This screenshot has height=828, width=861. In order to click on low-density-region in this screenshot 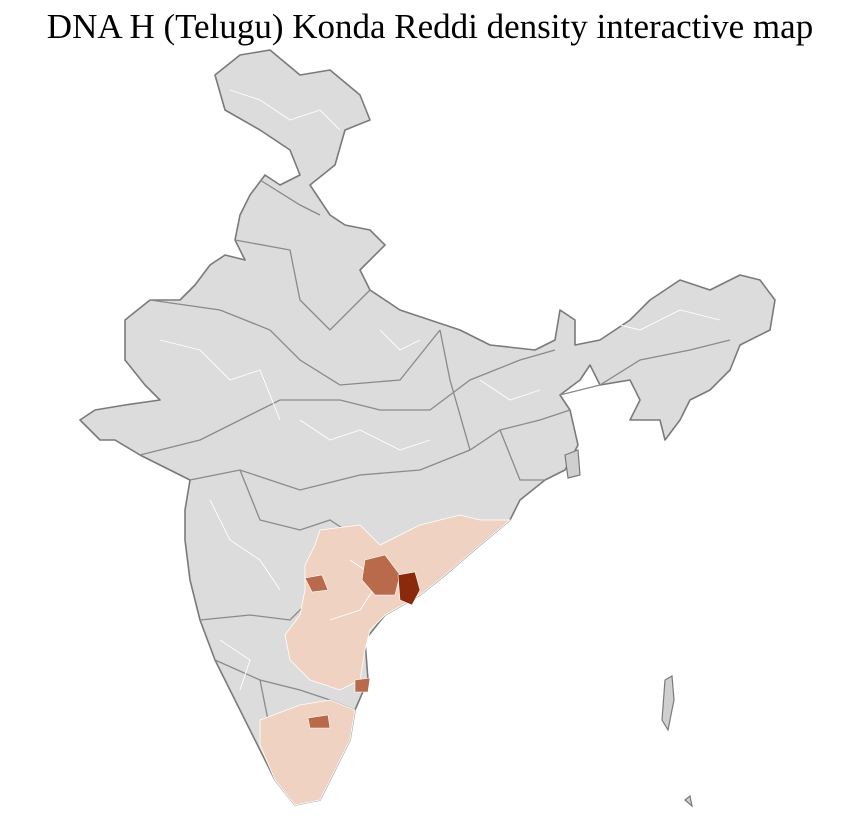, I will do `click(385, 660)`.